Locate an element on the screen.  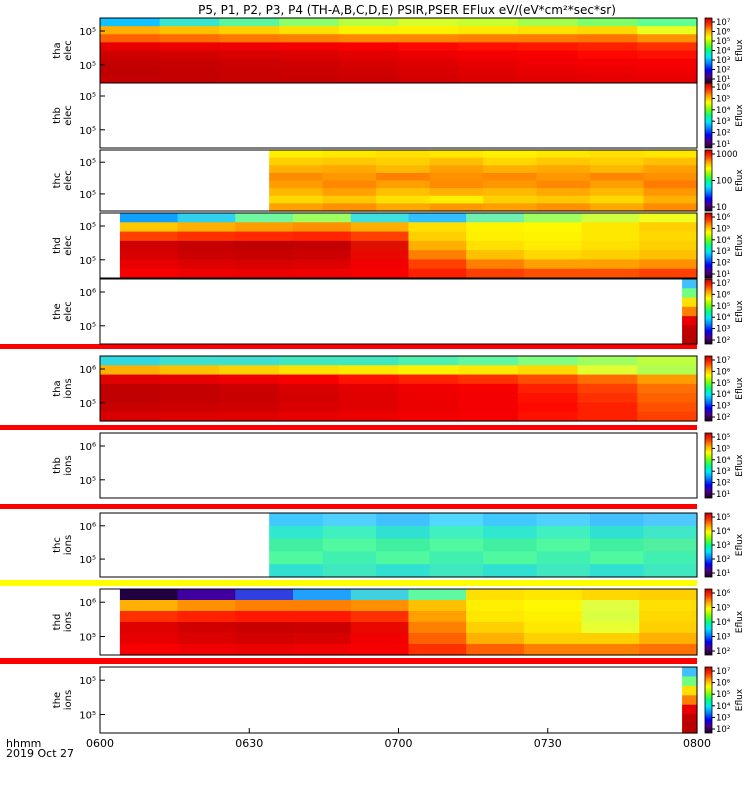
fill-band is located at coordinates (348, 346).